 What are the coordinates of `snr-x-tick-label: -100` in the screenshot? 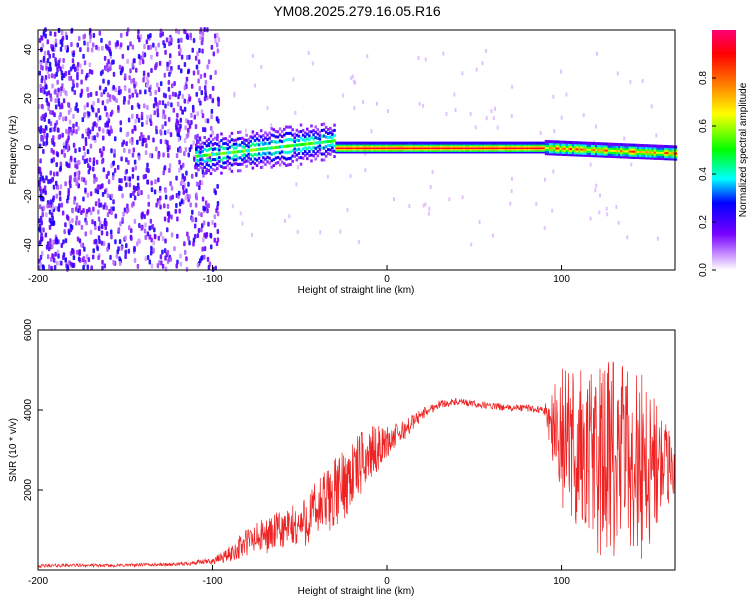 It's located at (213, 581).